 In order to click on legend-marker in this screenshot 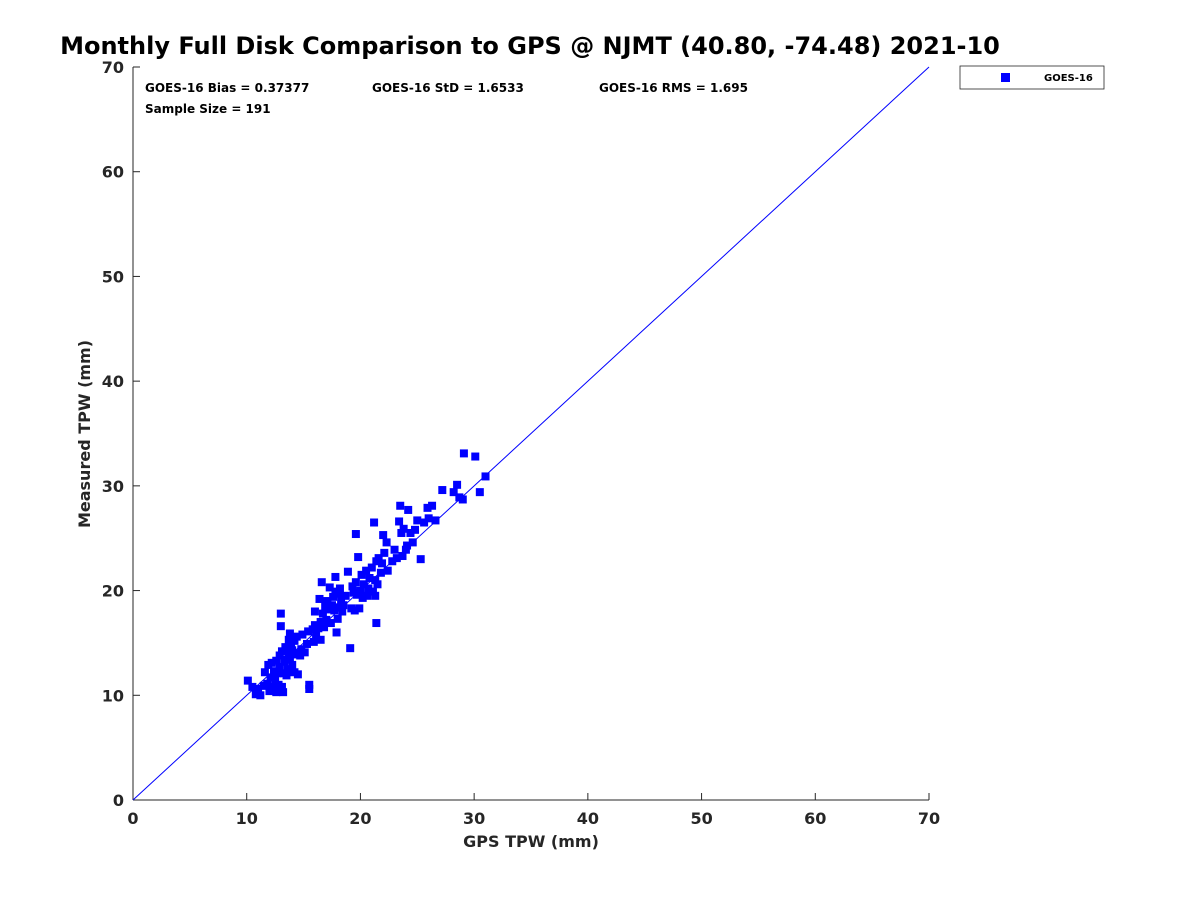, I will do `click(1005, 77)`.